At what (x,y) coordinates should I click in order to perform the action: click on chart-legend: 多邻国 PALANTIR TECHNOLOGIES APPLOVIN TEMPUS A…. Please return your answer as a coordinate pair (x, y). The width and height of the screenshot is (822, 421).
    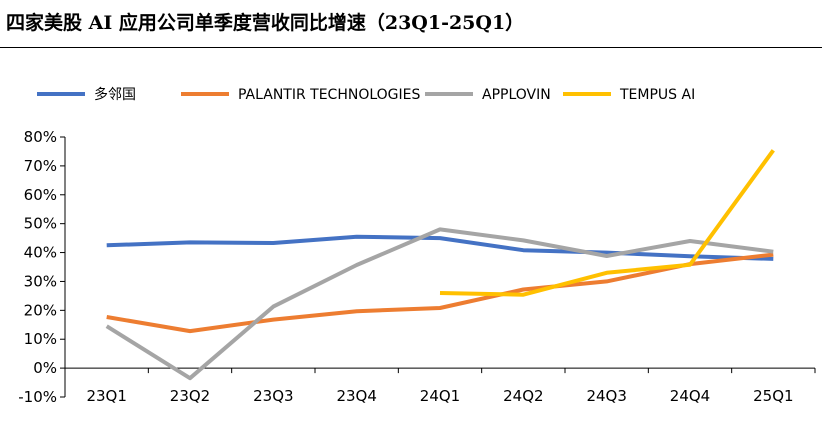
    Looking at the image, I should click on (366, 94).